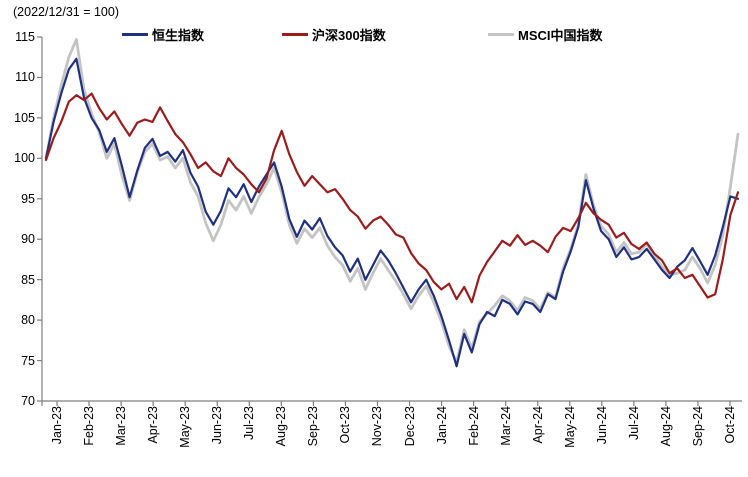 The width and height of the screenshot is (748, 477). I want to click on legend-item-csi300: 沪深300指数, so click(334, 34).